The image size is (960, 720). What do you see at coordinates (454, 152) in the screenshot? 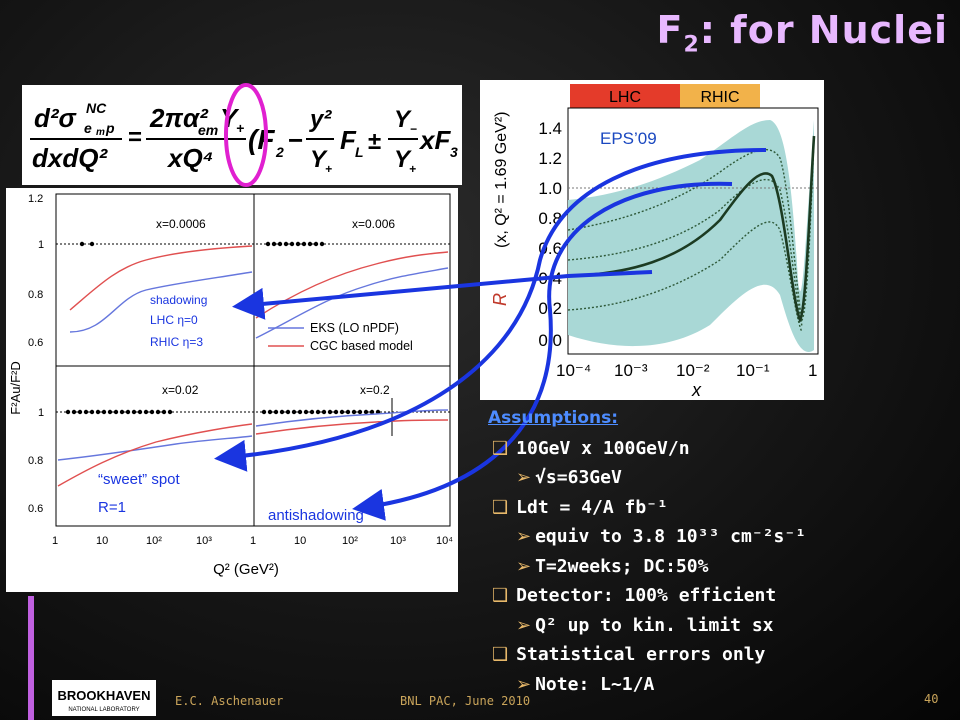
I see `svg-text: 3` at bounding box center [454, 152].